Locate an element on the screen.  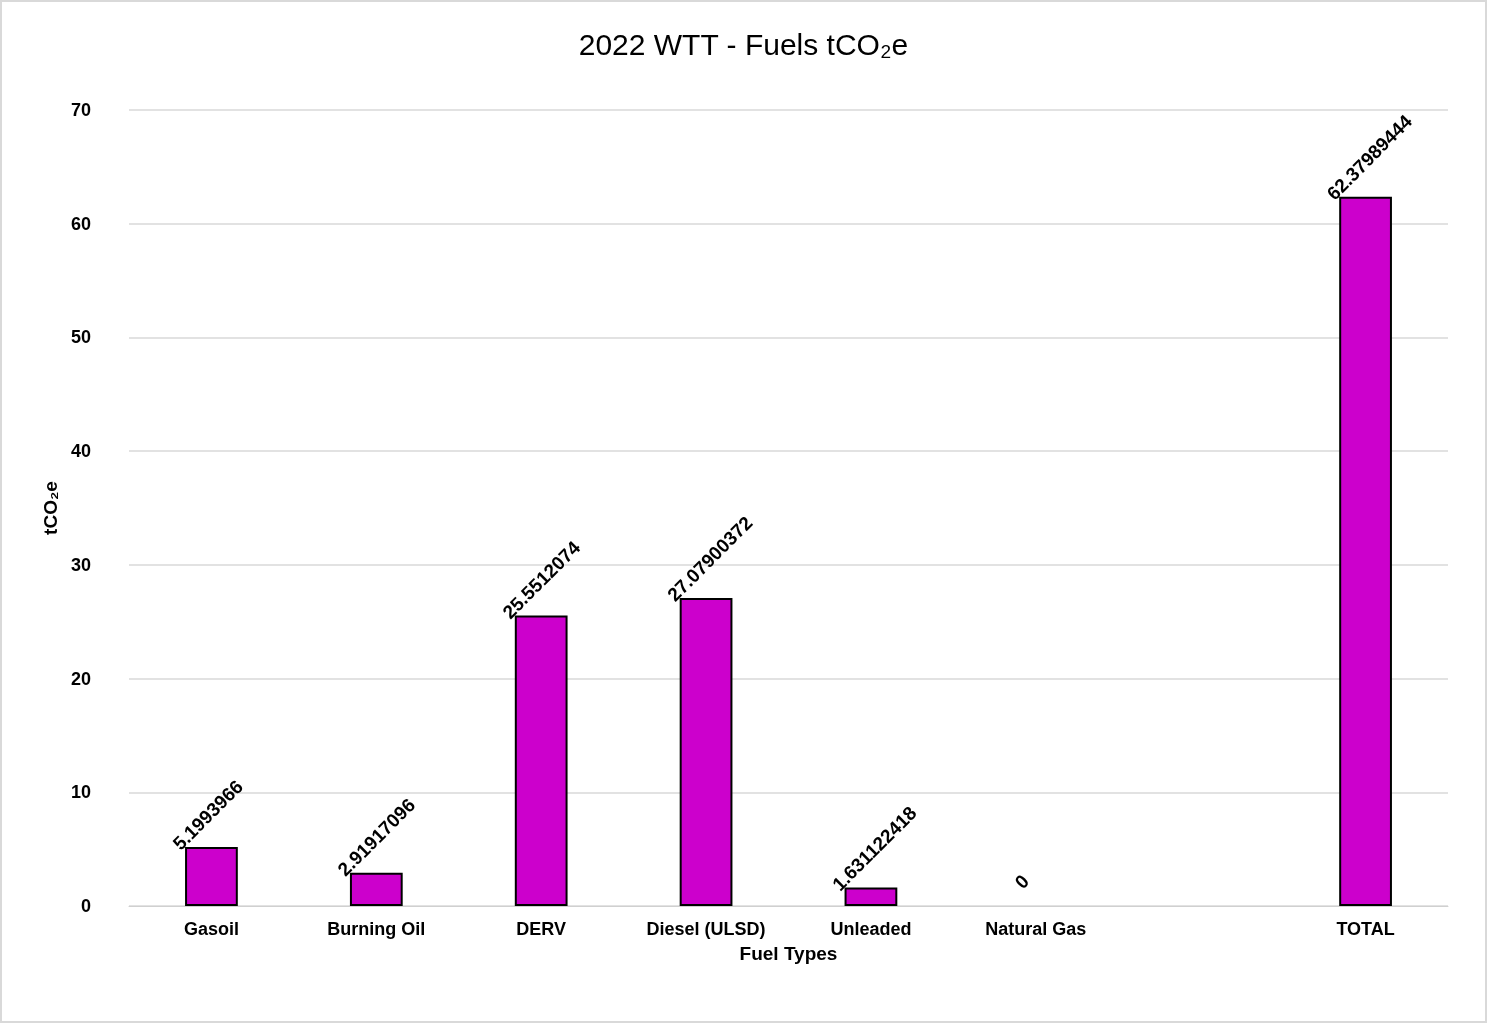
chart-title: 2022 WTT - Fuels tCO₂e is located at coordinates (743, 44).